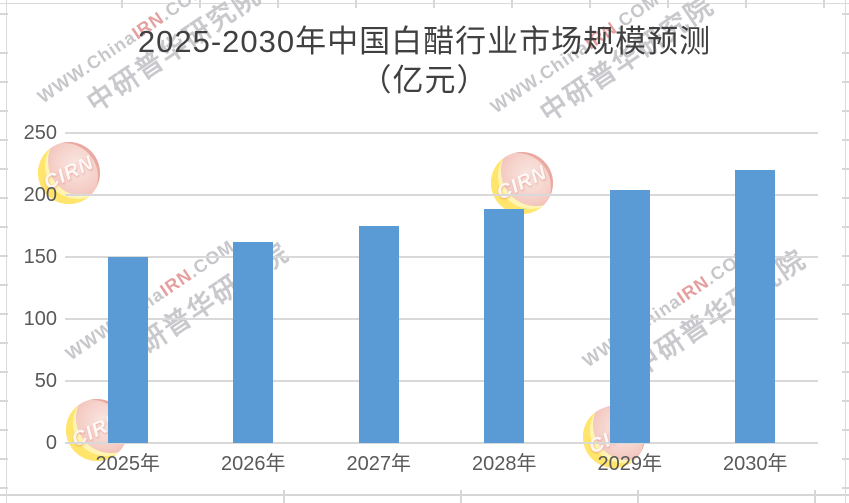  What do you see at coordinates (504, 464) in the screenshot?
I see `x-tick-label-2028年: 2028年` at bounding box center [504, 464].